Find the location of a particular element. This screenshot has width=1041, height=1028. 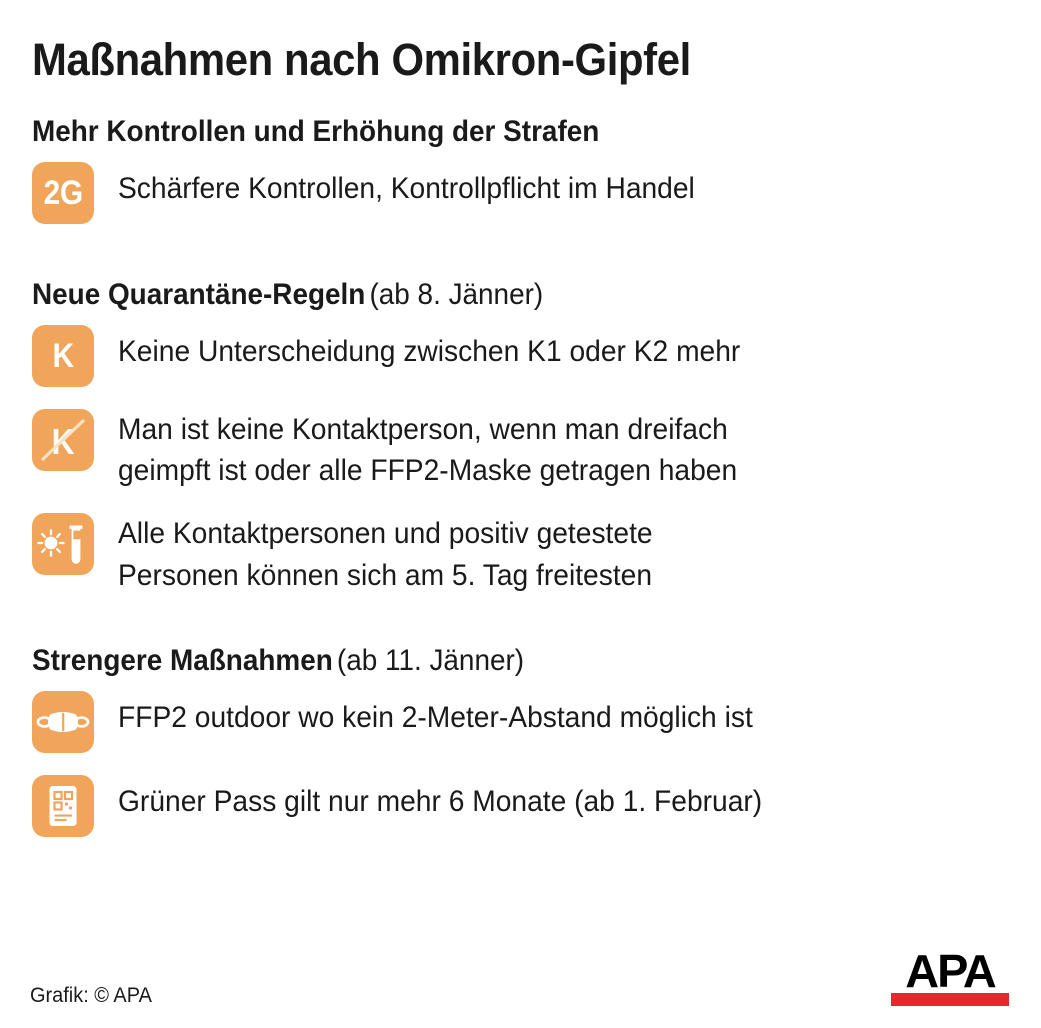

section-heading-3-note: (ab 11. Jänner) is located at coordinates (430, 660).